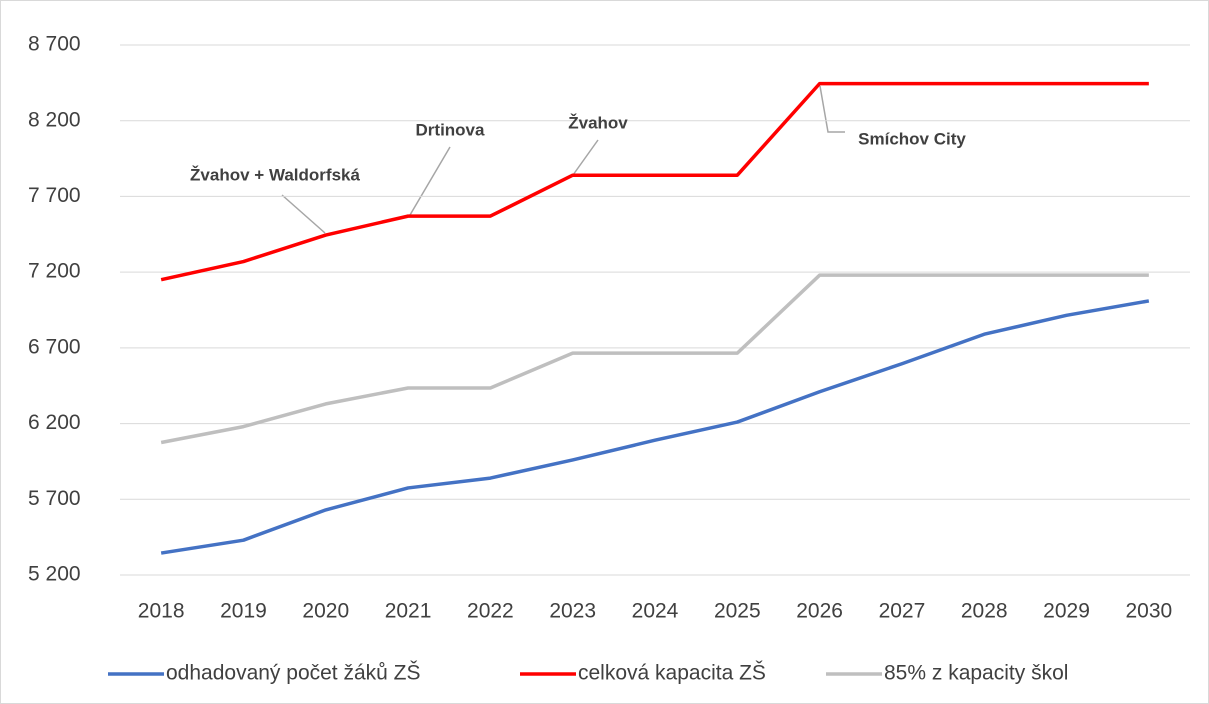 The width and height of the screenshot is (1209, 704). I want to click on x-tick-label: 2028, so click(984, 611).